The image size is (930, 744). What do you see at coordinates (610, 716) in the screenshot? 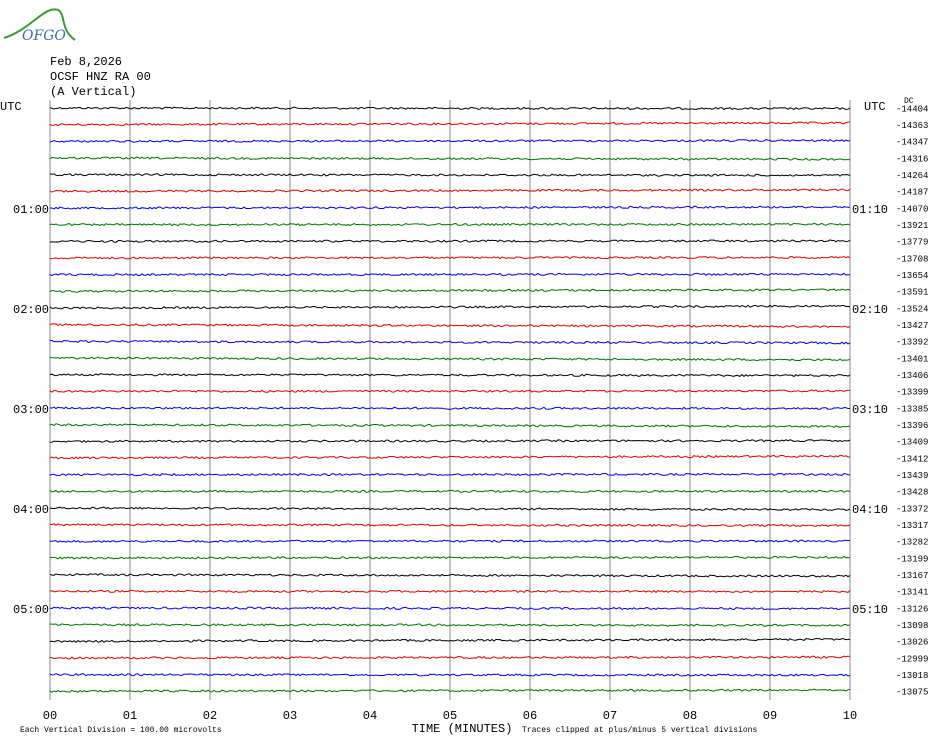
I see `x-tick-label: 07` at bounding box center [610, 716].